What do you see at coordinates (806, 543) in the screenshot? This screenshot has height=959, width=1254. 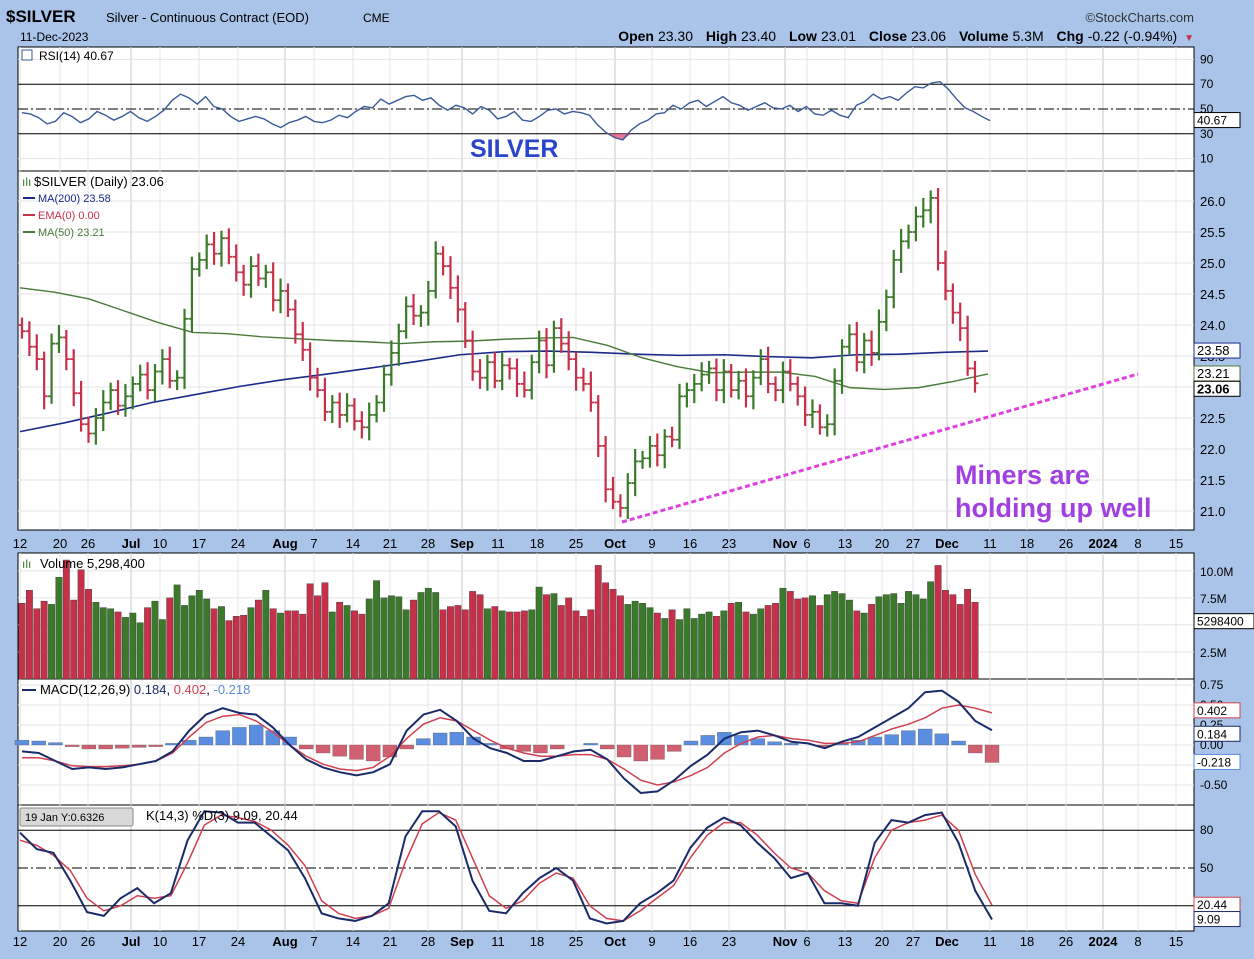 I see `x-tick-label: 6` at bounding box center [806, 543].